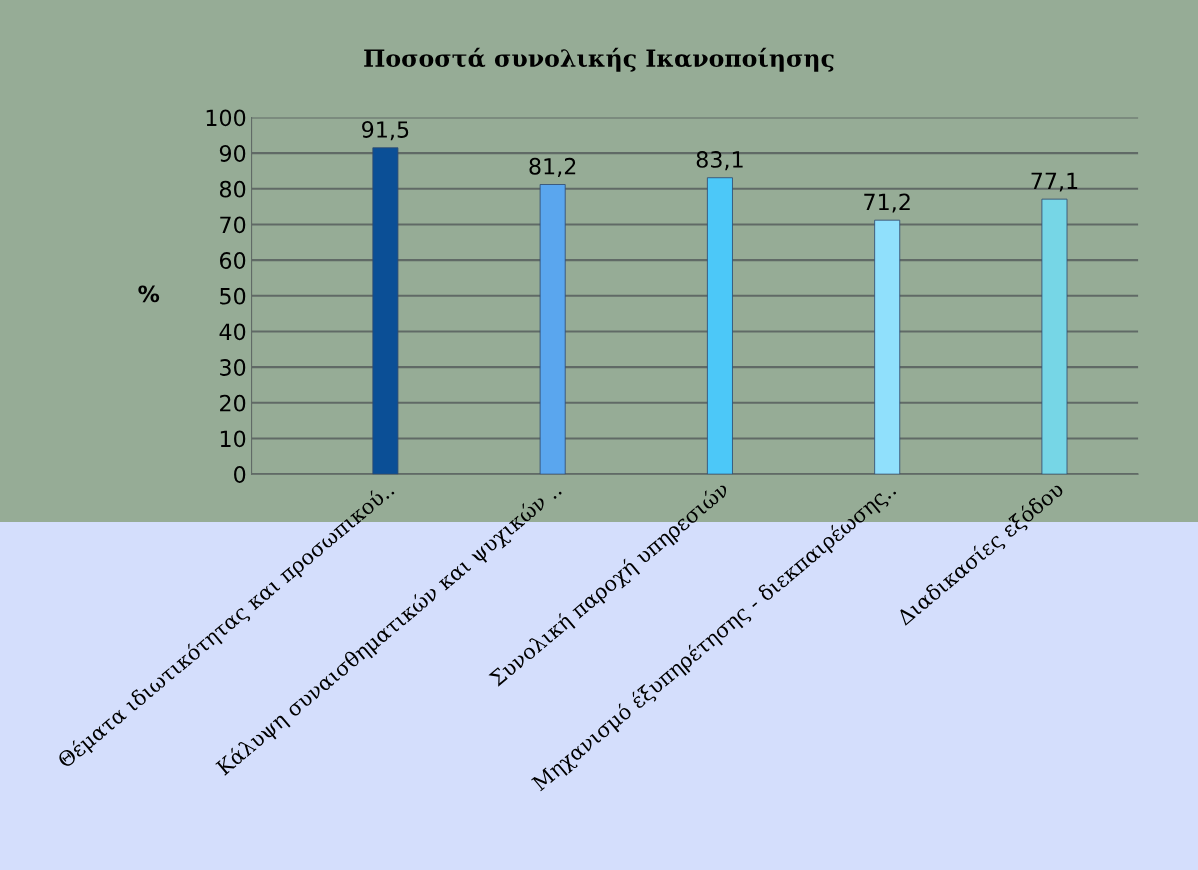  I want to click on y-tick-label: 70, so click(233, 225).